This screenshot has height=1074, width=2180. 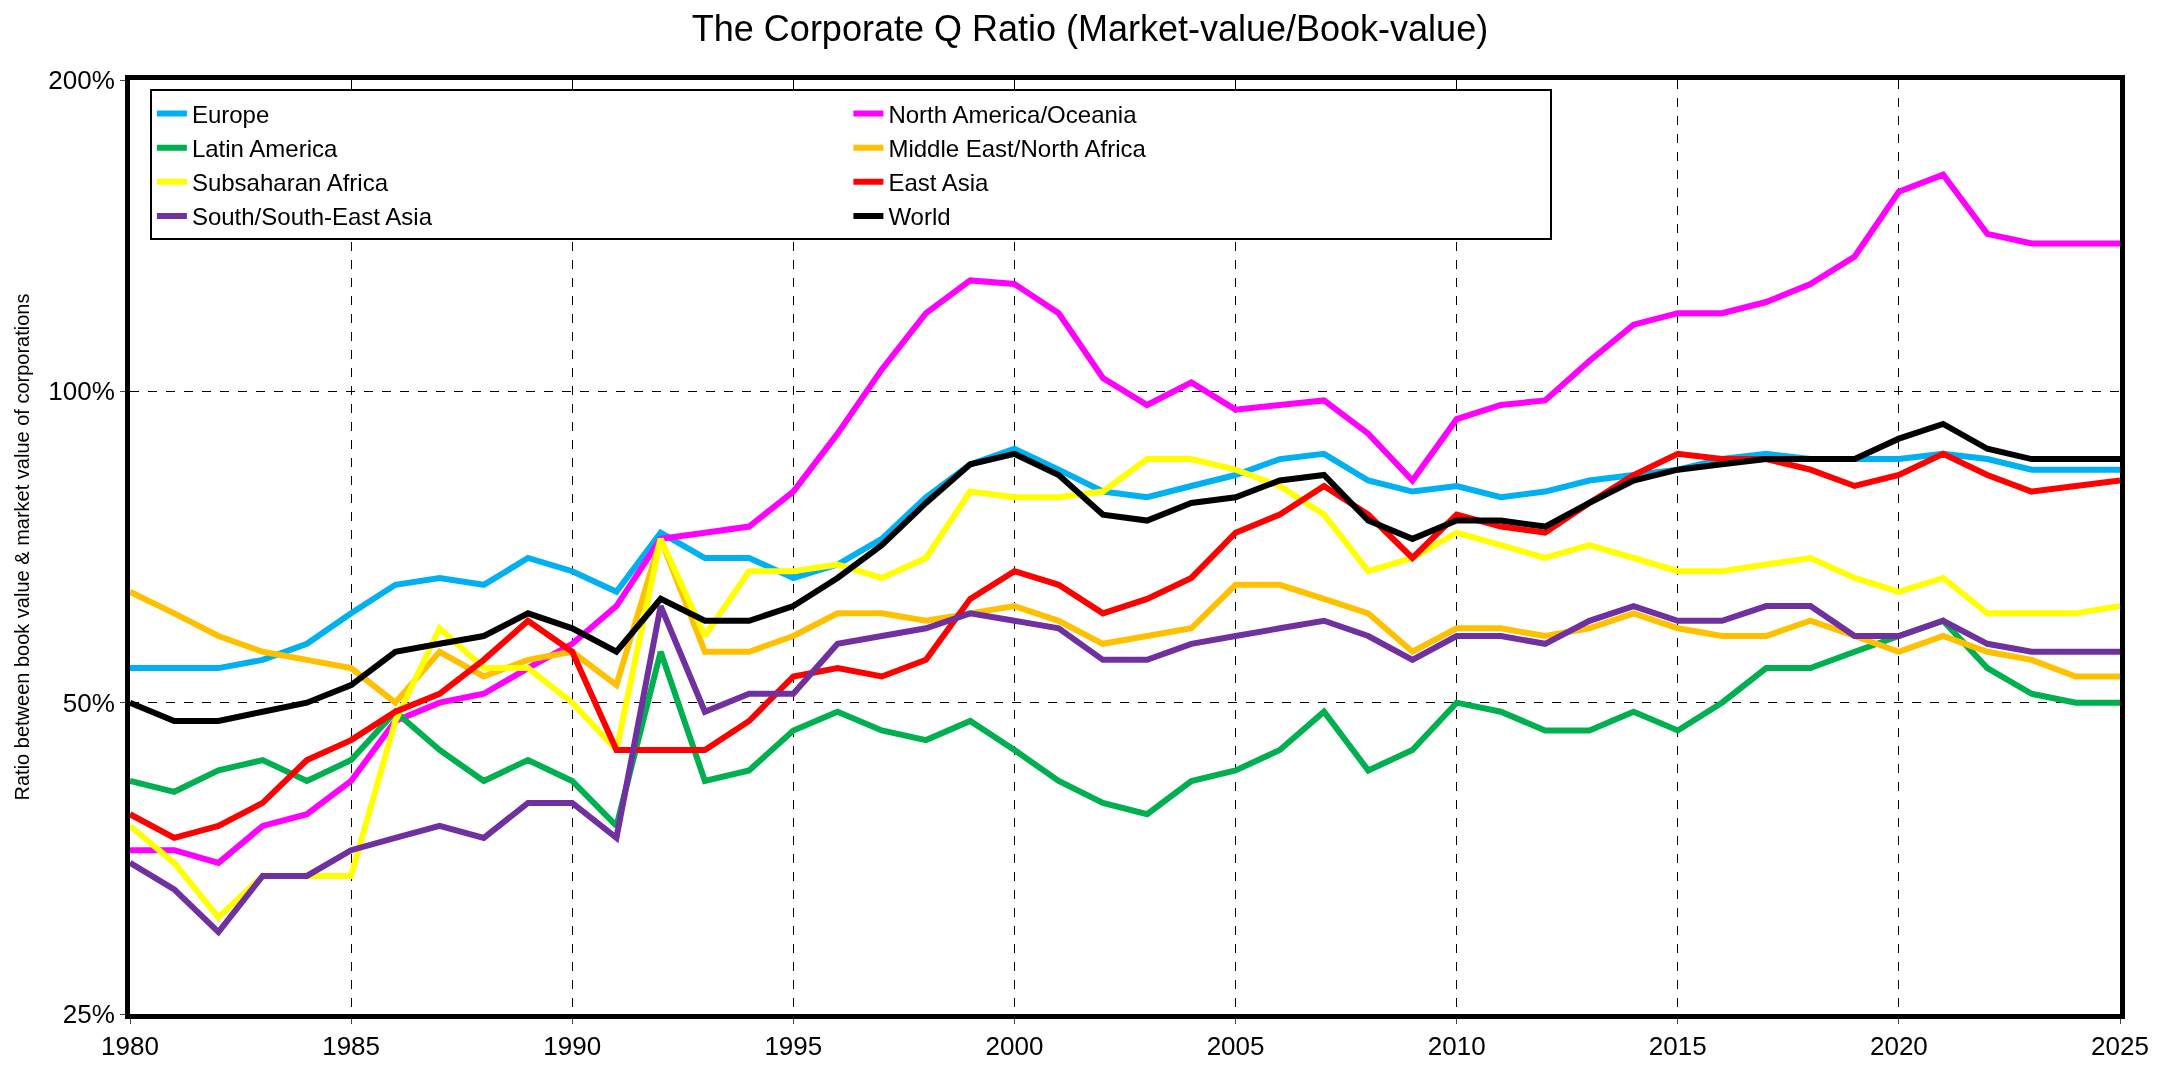 What do you see at coordinates (793, 1046) in the screenshot?
I see `x-tick-label: 1995` at bounding box center [793, 1046].